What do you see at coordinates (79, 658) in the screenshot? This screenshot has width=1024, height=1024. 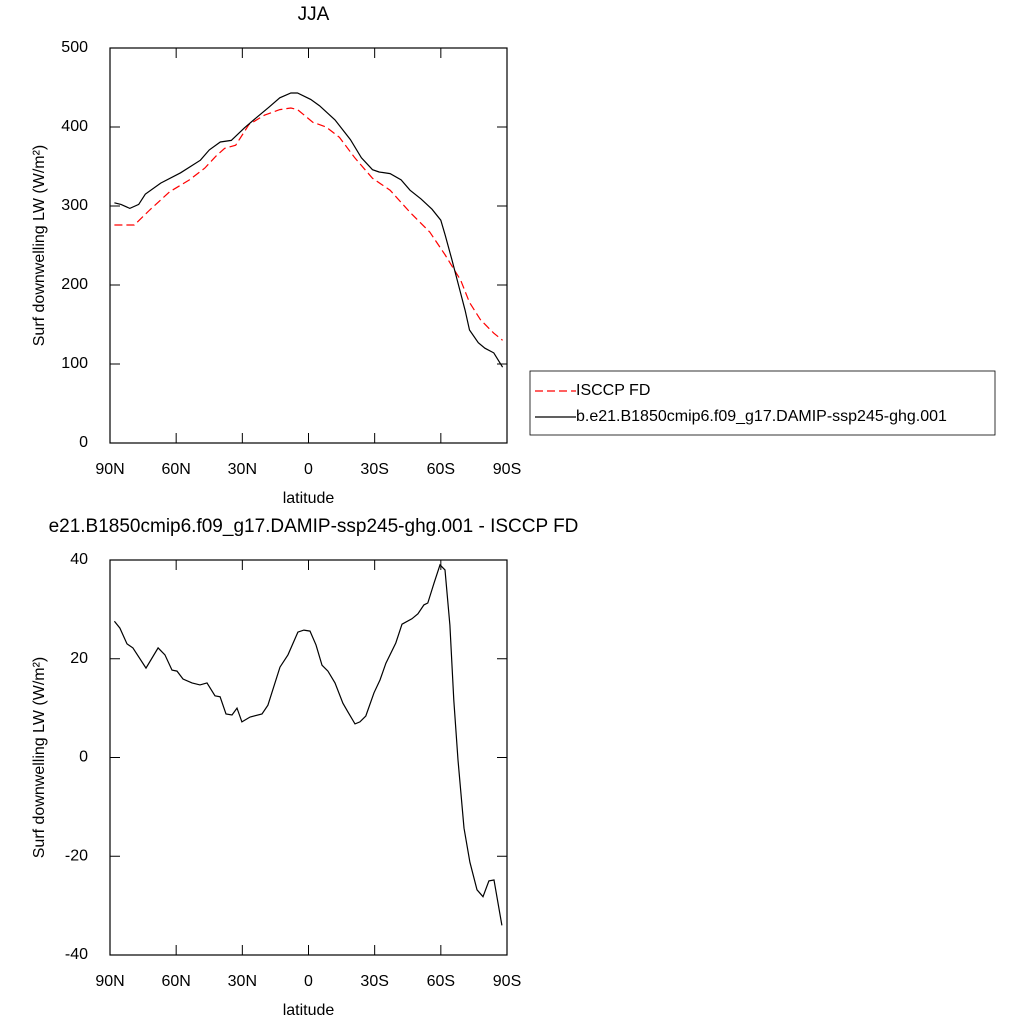 I see `y-tick-label: 20` at bounding box center [79, 658].